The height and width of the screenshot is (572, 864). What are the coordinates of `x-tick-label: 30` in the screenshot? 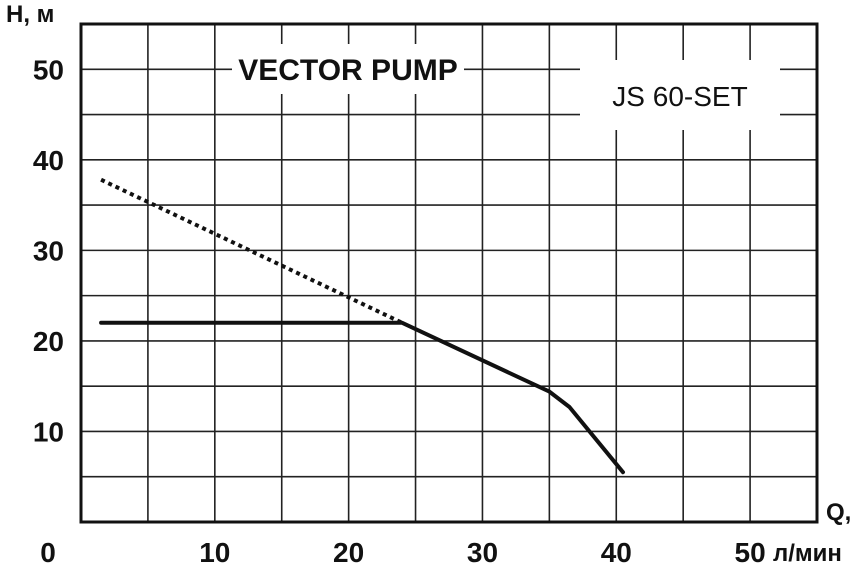 It's located at (482, 552).